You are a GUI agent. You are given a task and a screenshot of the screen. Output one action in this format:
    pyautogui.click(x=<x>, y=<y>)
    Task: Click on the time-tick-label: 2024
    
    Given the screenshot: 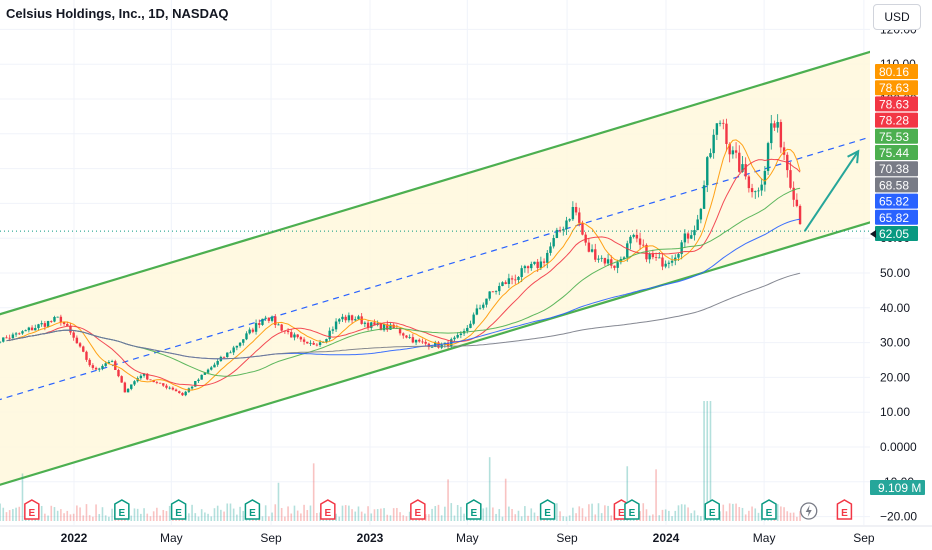 What is the action you would take?
    pyautogui.click(x=666, y=538)
    